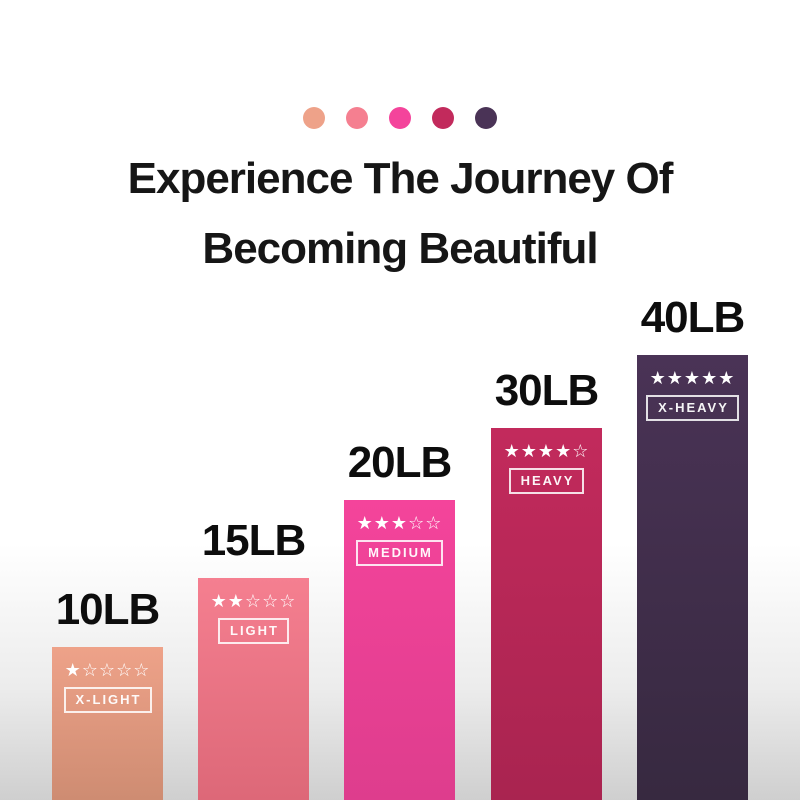 The width and height of the screenshot is (800, 800). Describe the element at coordinates (692, 408) in the screenshot. I see `level-badge-x-heavy: X-HEAVY` at that location.